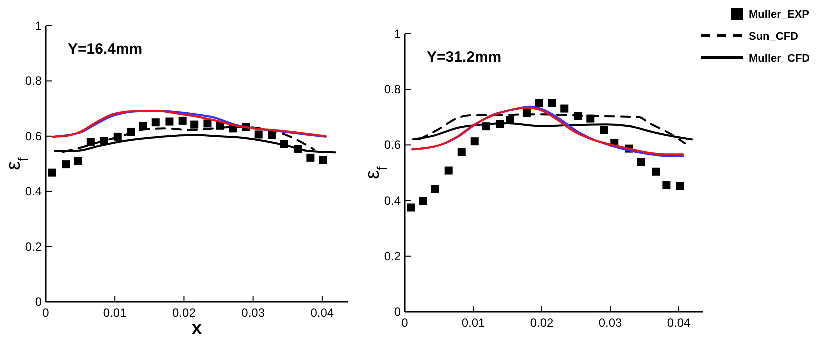  I want to click on line-series, so click(189, 124).